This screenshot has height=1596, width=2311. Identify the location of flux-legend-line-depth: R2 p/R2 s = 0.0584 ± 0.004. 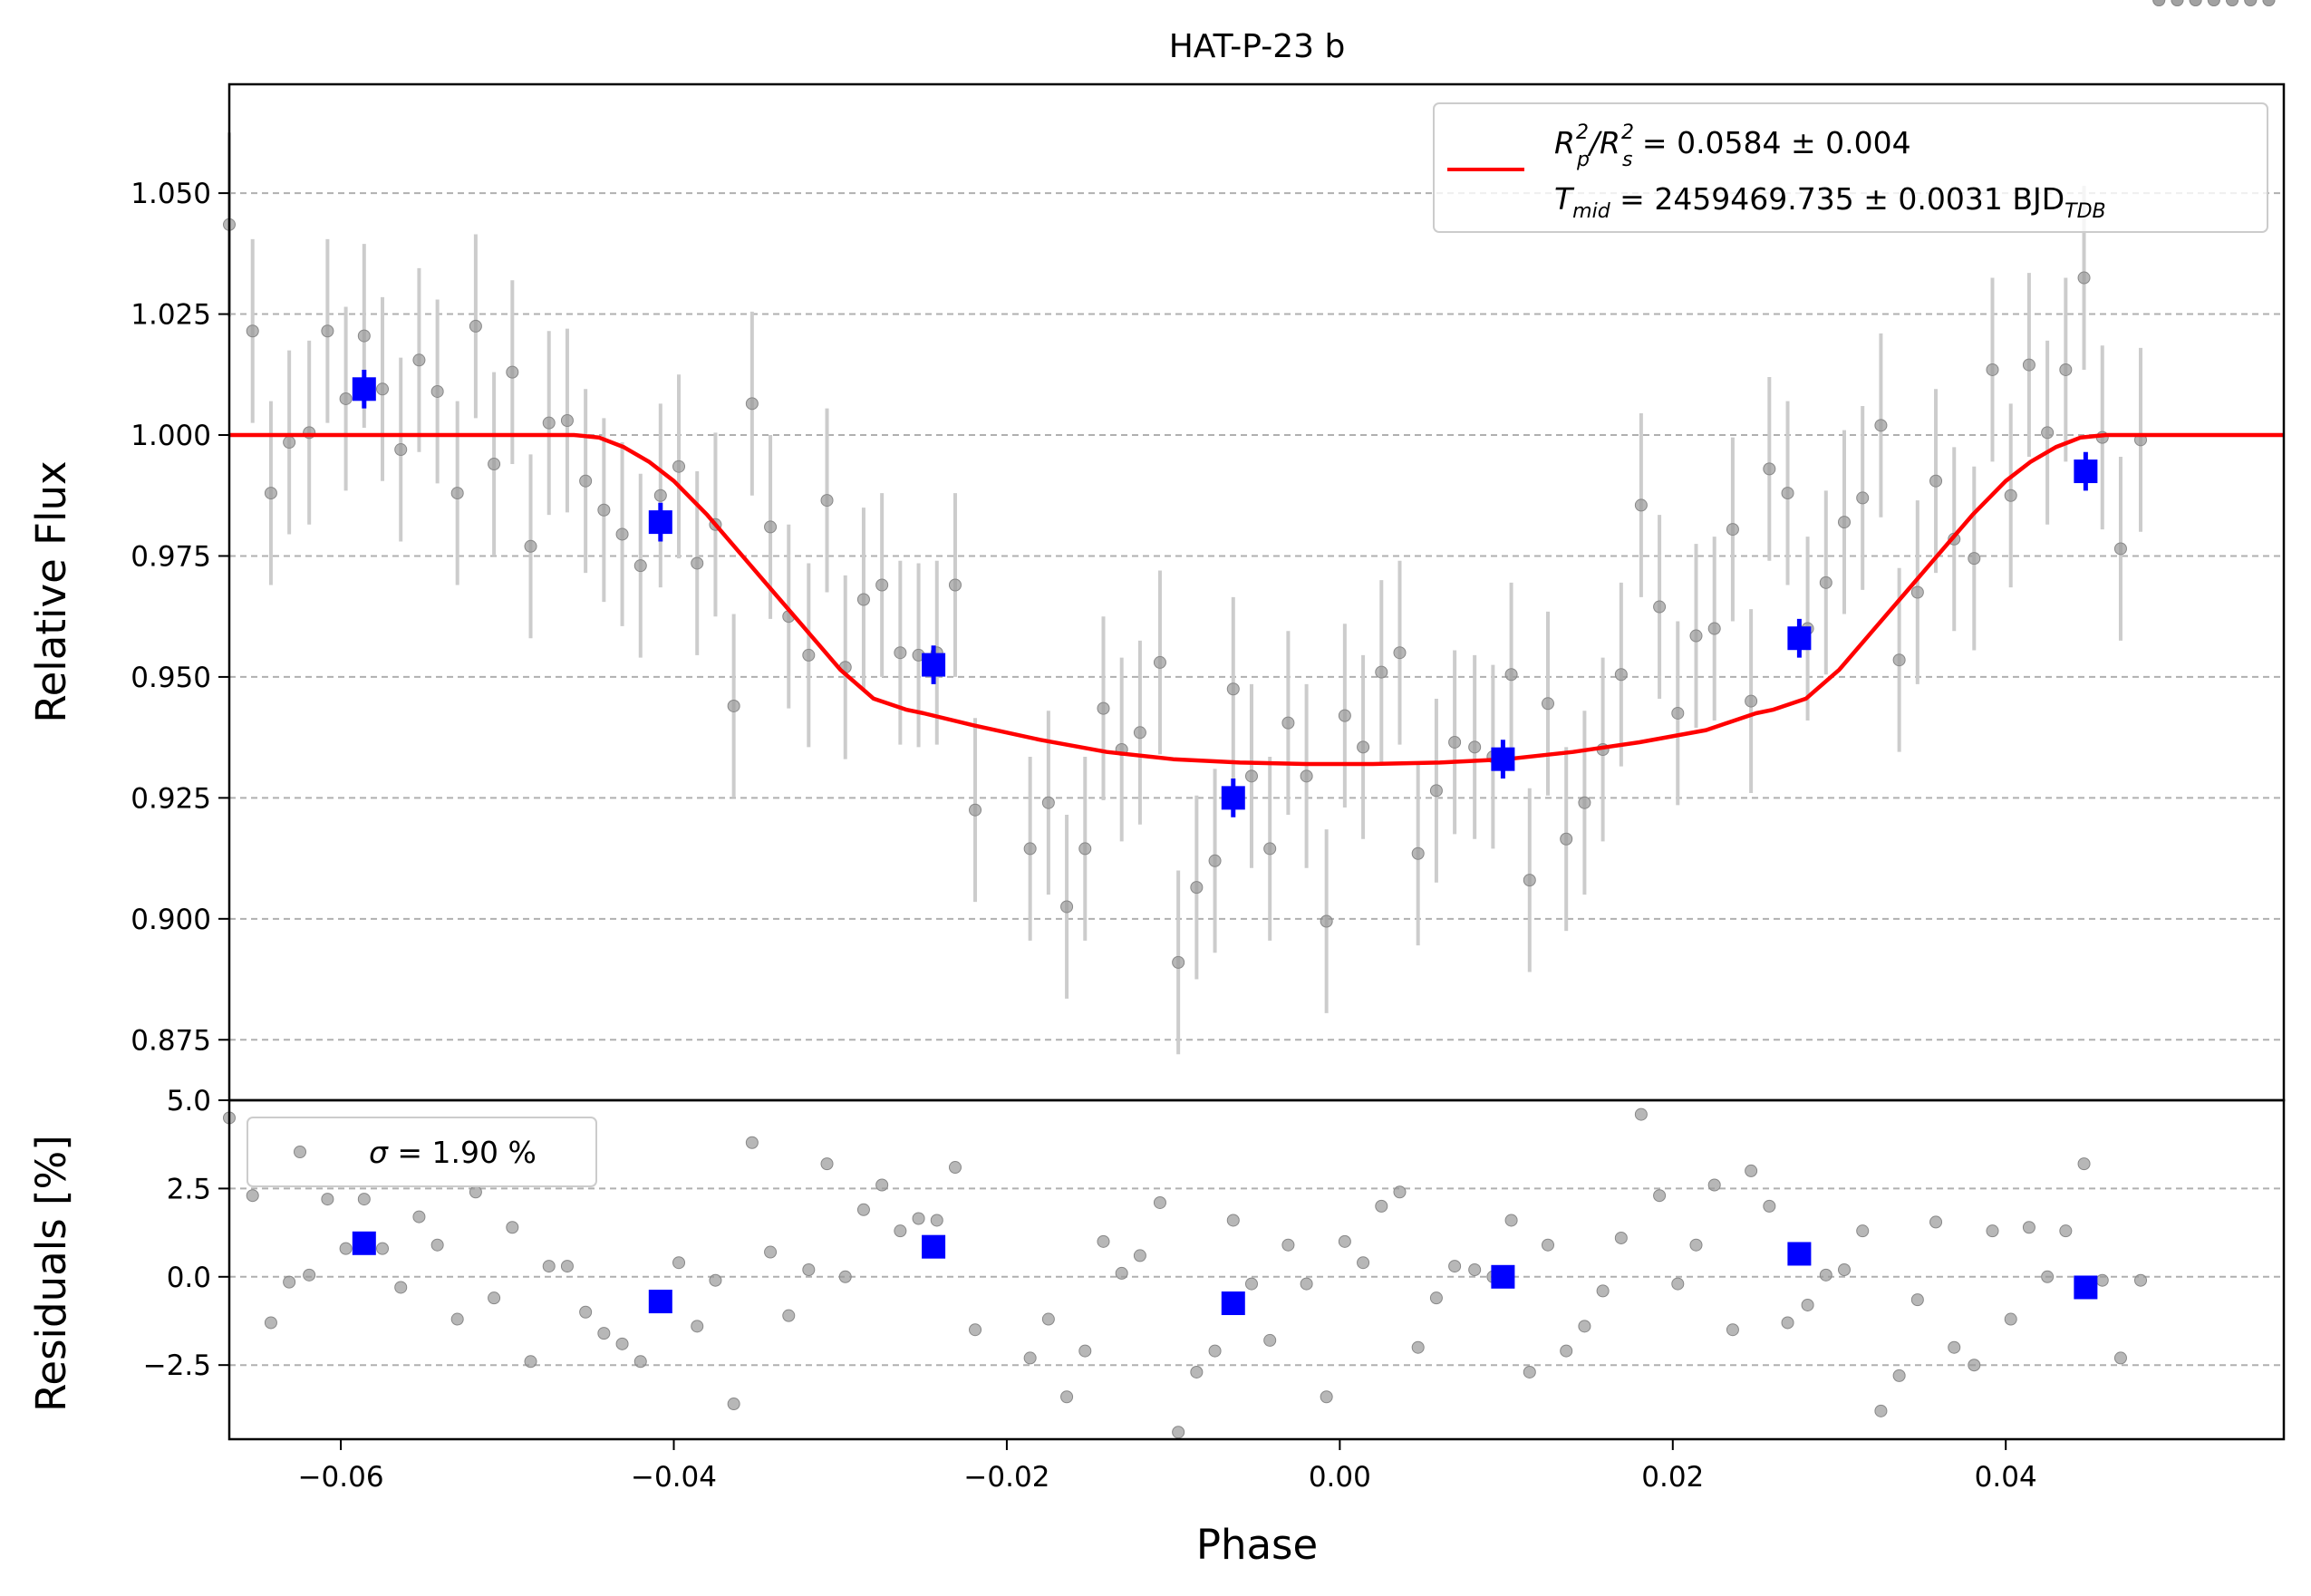
(1733, 146).